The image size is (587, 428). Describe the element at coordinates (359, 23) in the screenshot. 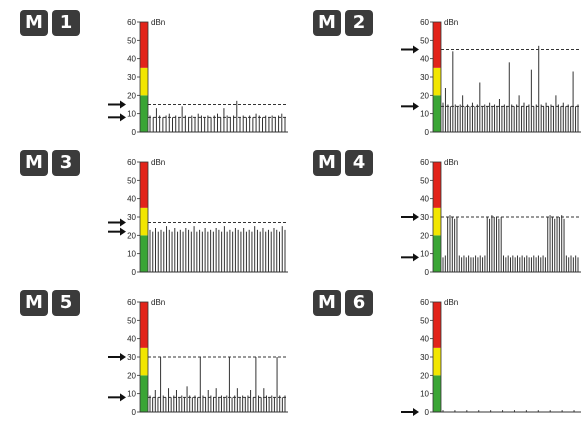

I see `badge-number: 2` at that location.